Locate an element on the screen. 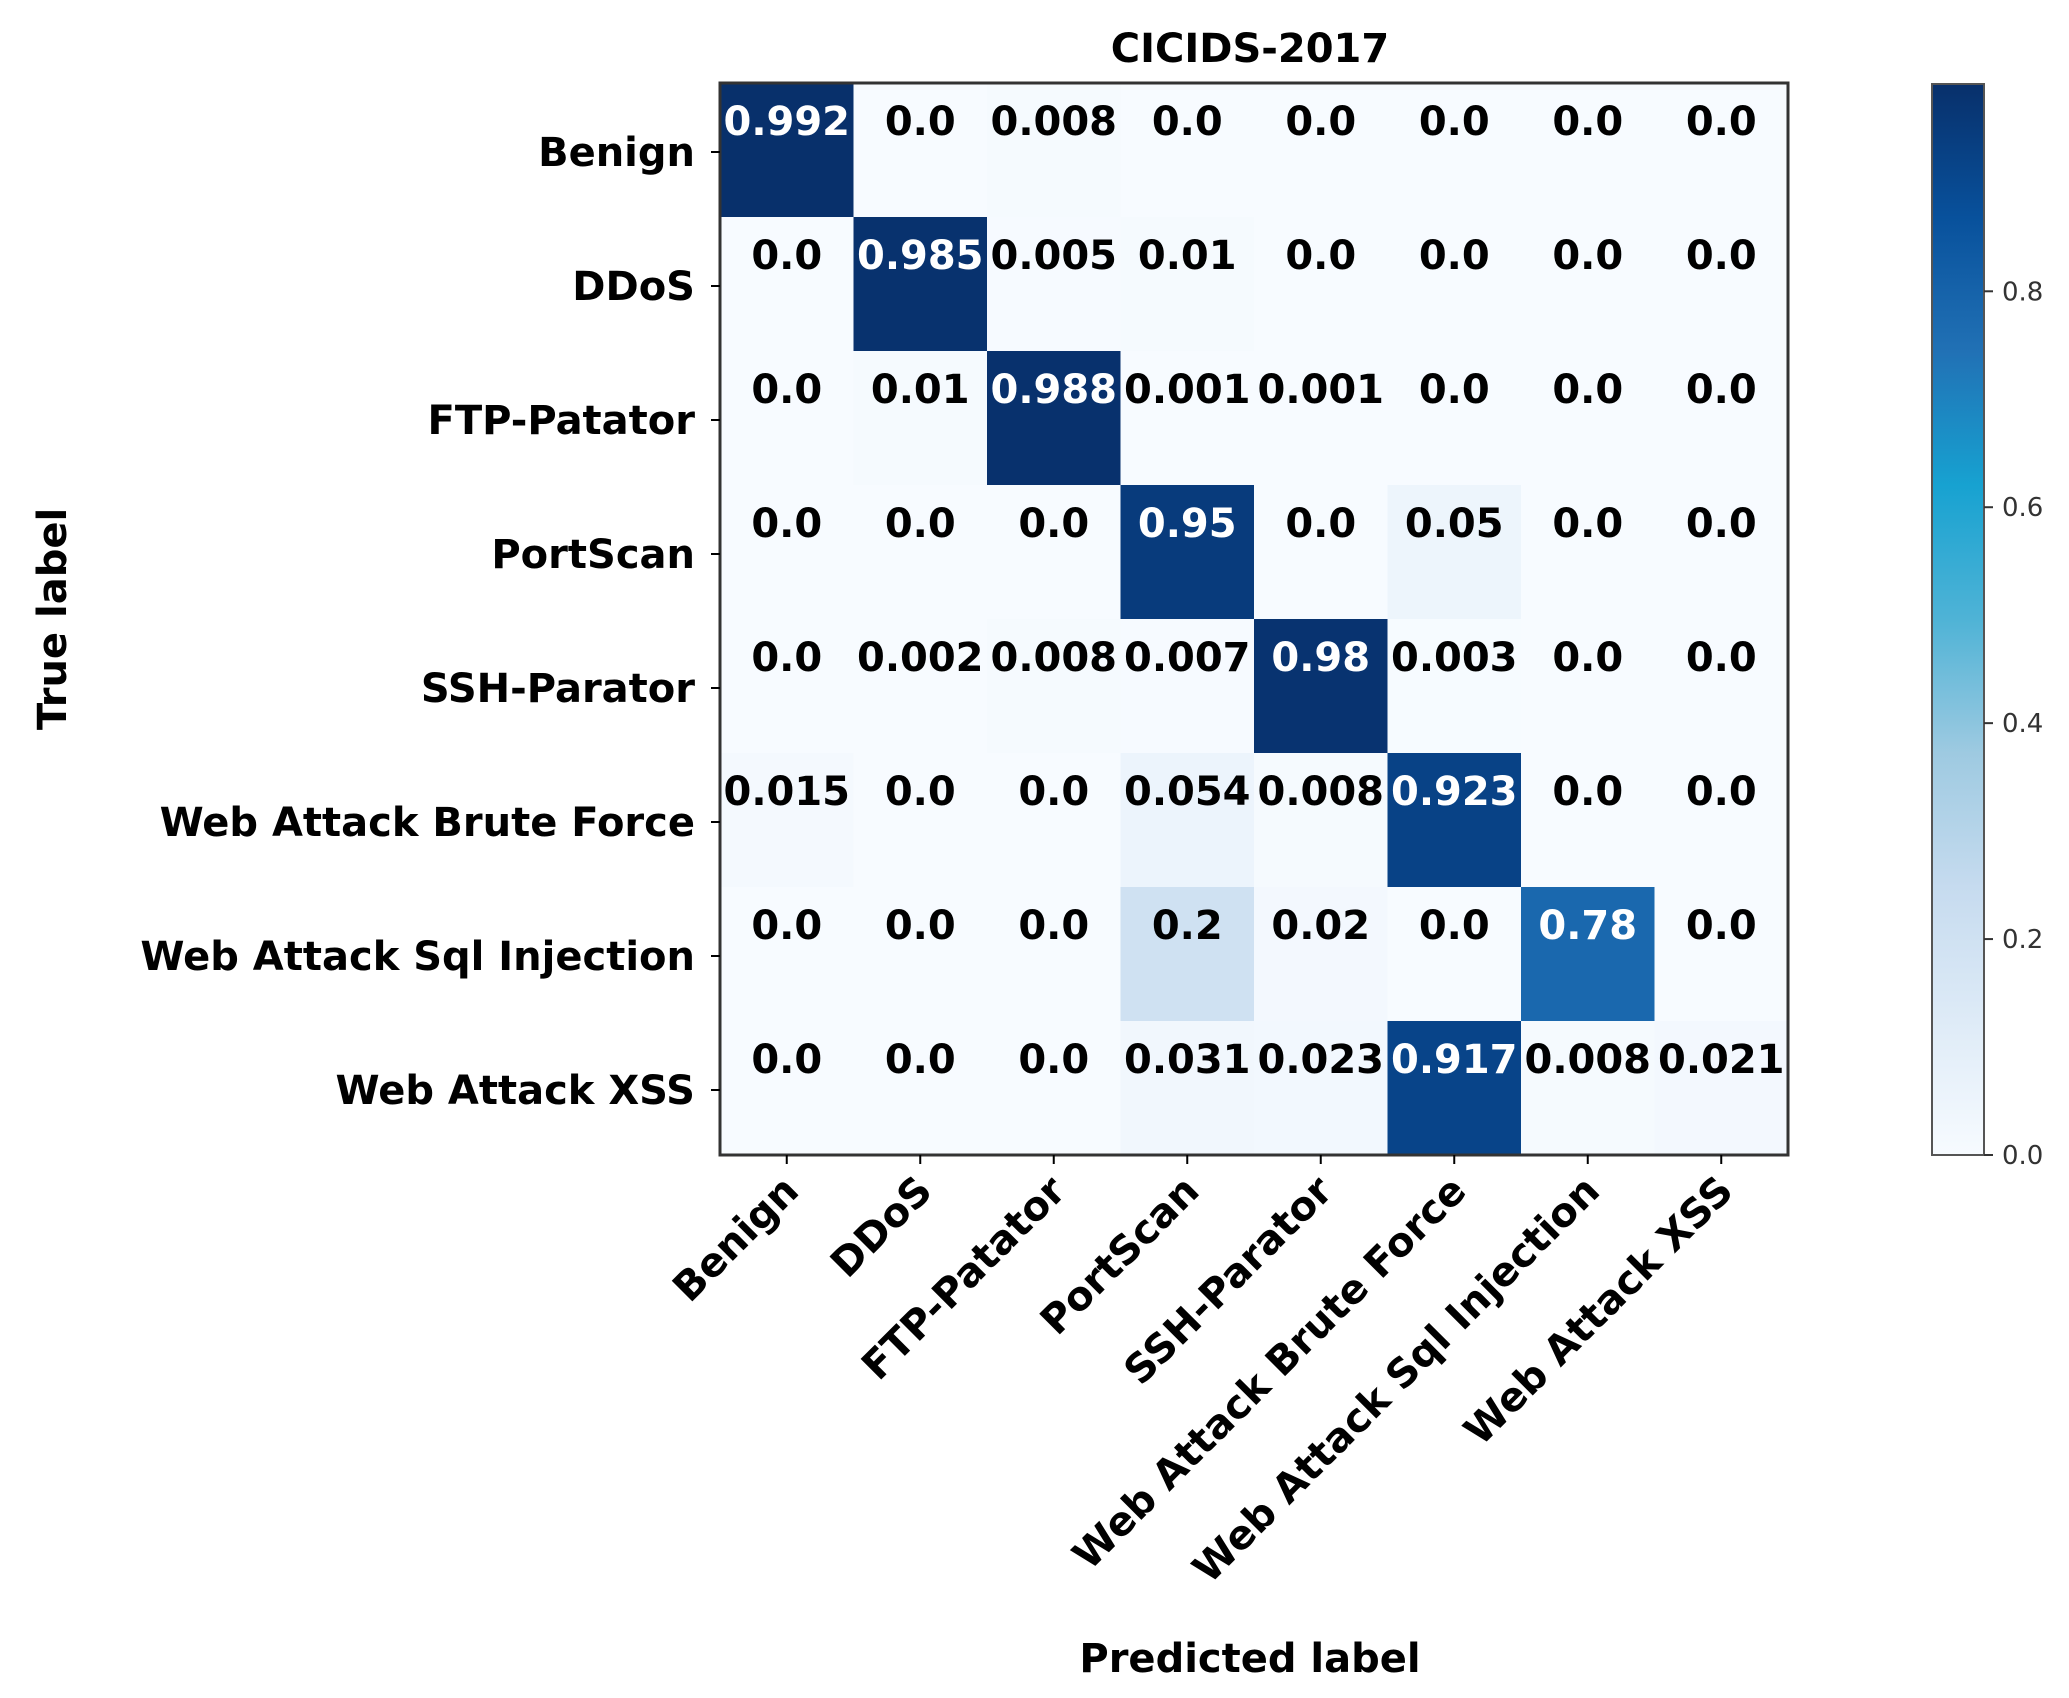  heatmap-cell-r0-c5 is located at coordinates (1454, 150).